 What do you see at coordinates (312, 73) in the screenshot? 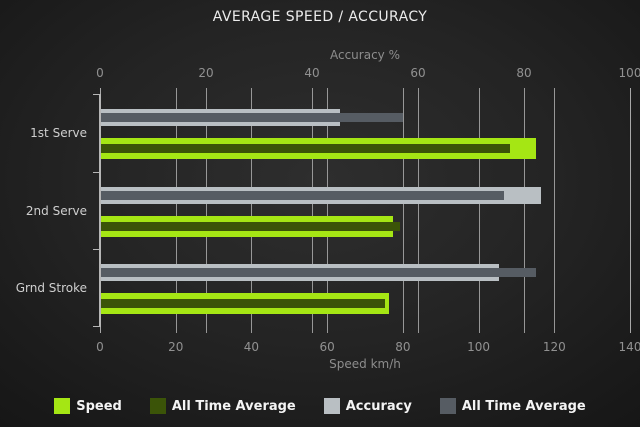
I see `top-tick-40: 40` at bounding box center [312, 73].